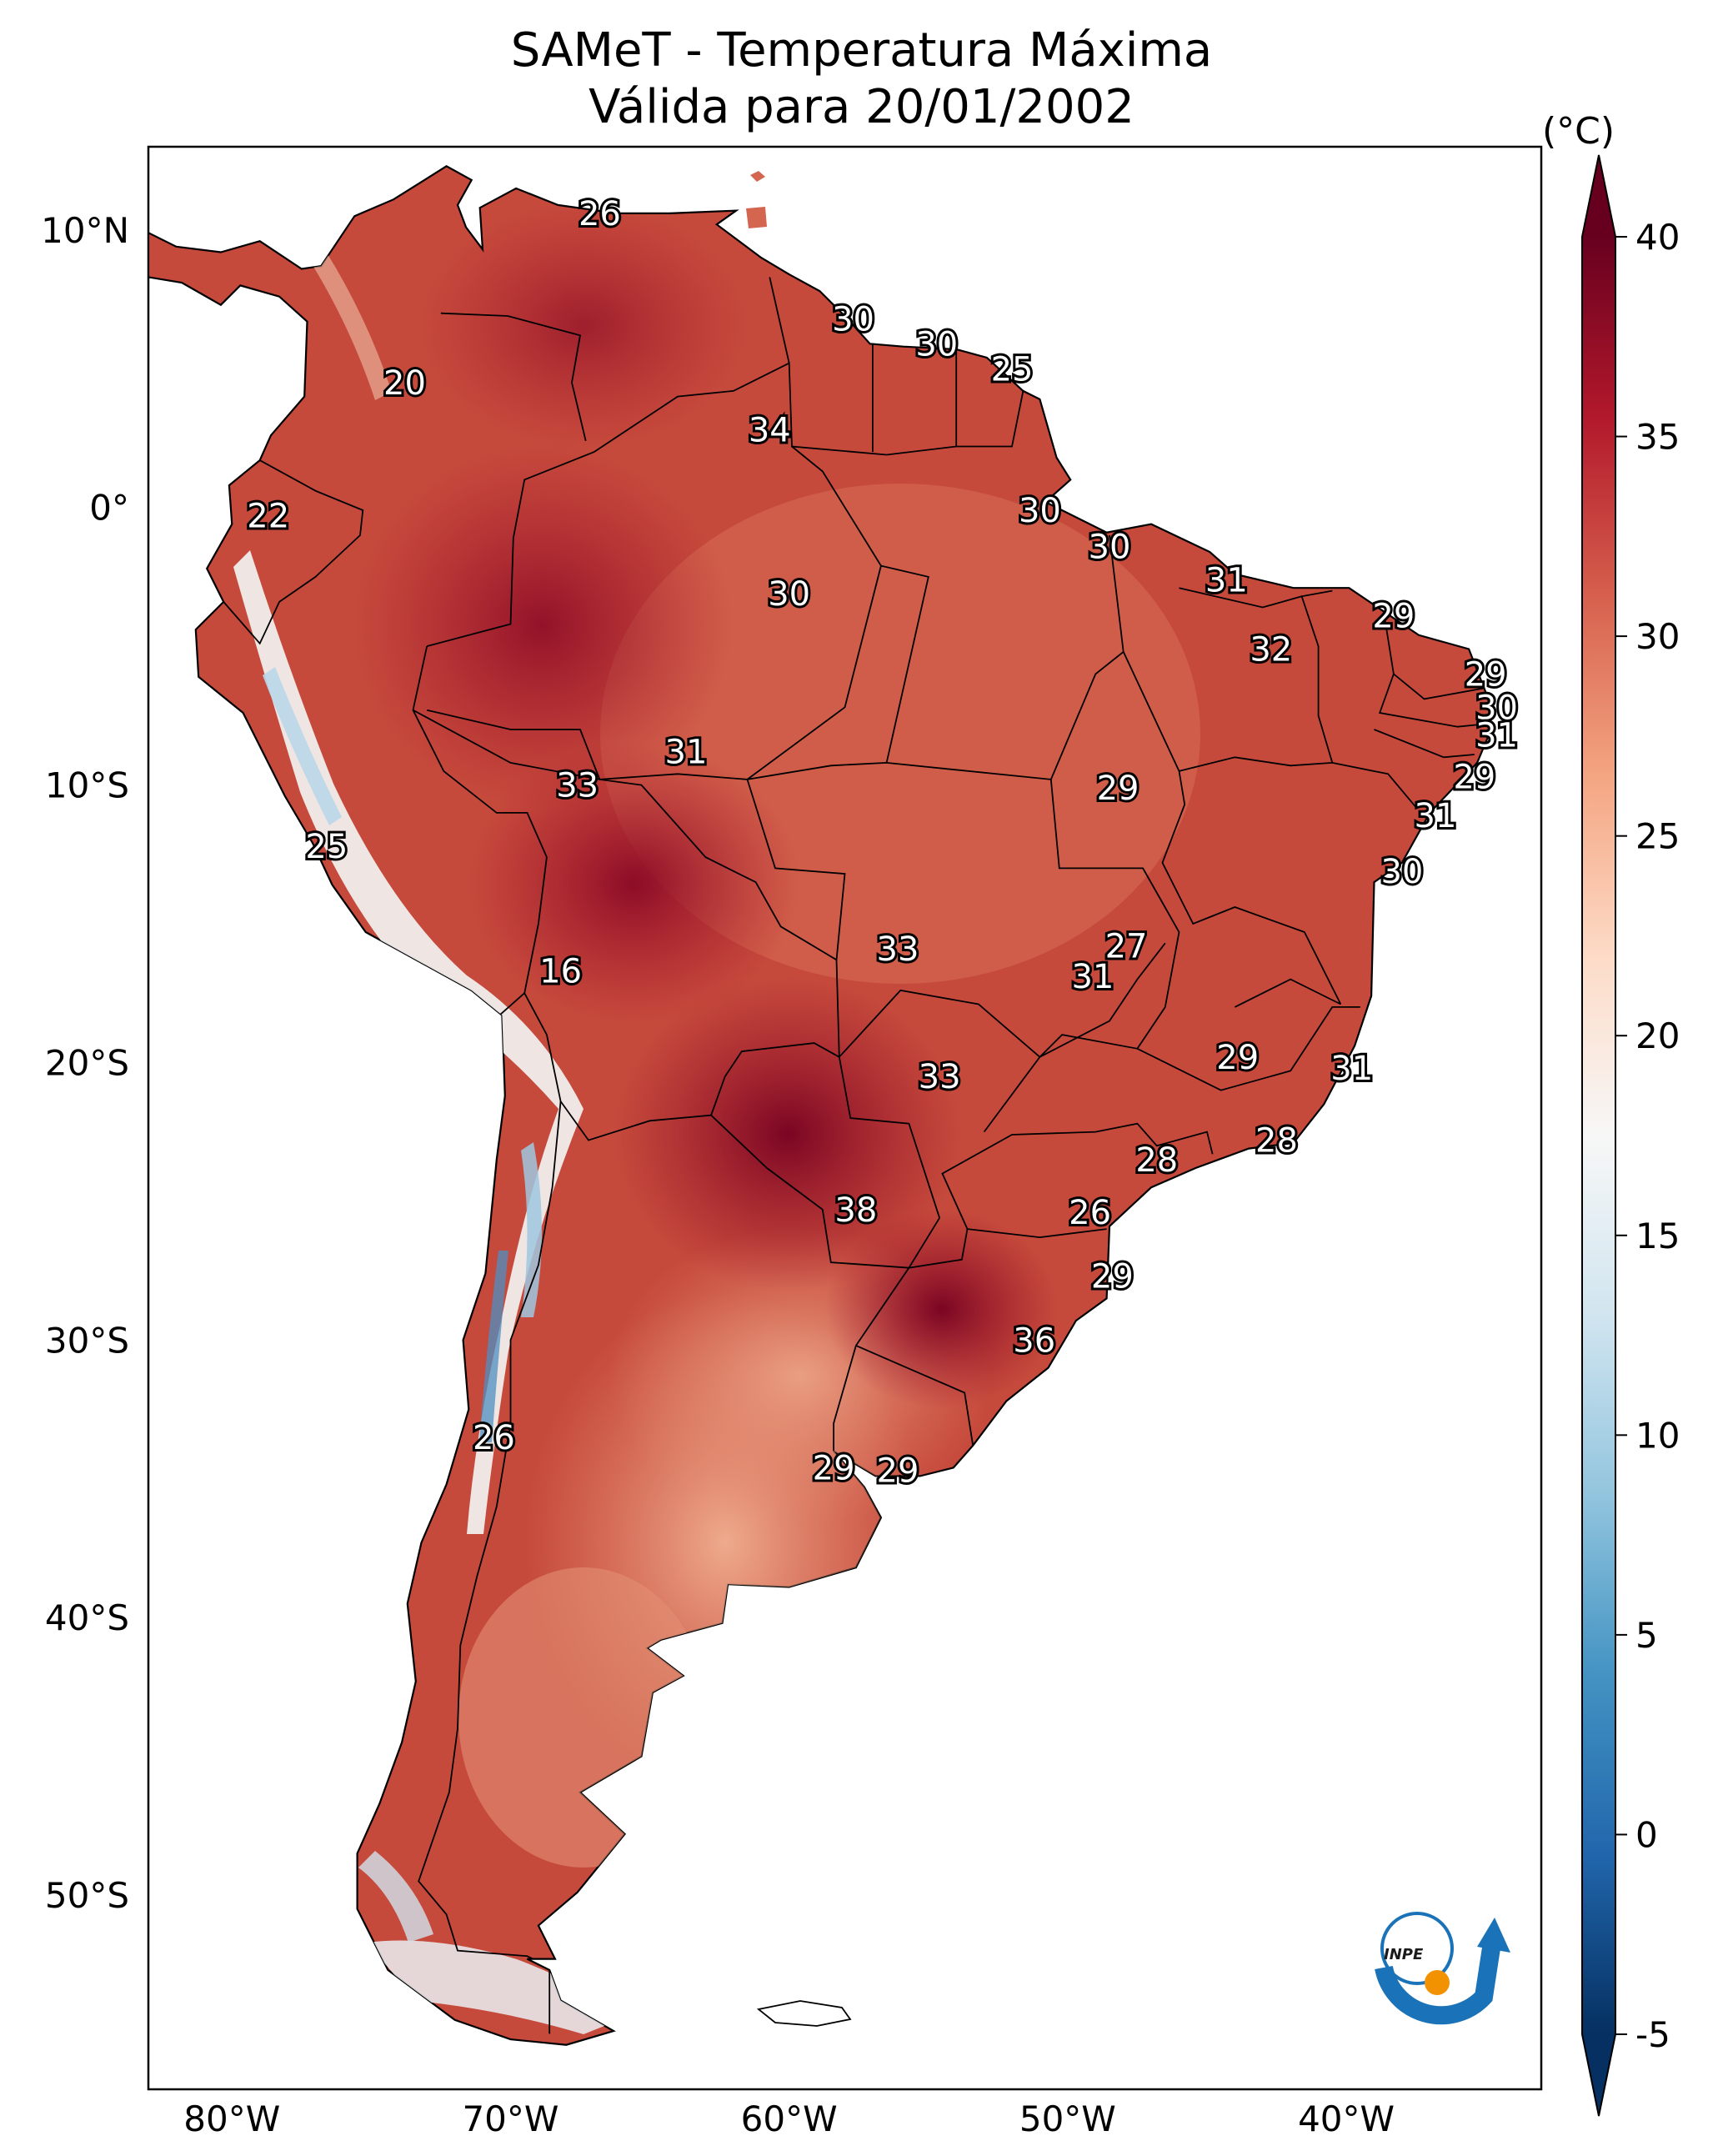  Describe the element at coordinates (1598, 2075) in the screenshot. I see `colorbar-min-arrow` at that location.